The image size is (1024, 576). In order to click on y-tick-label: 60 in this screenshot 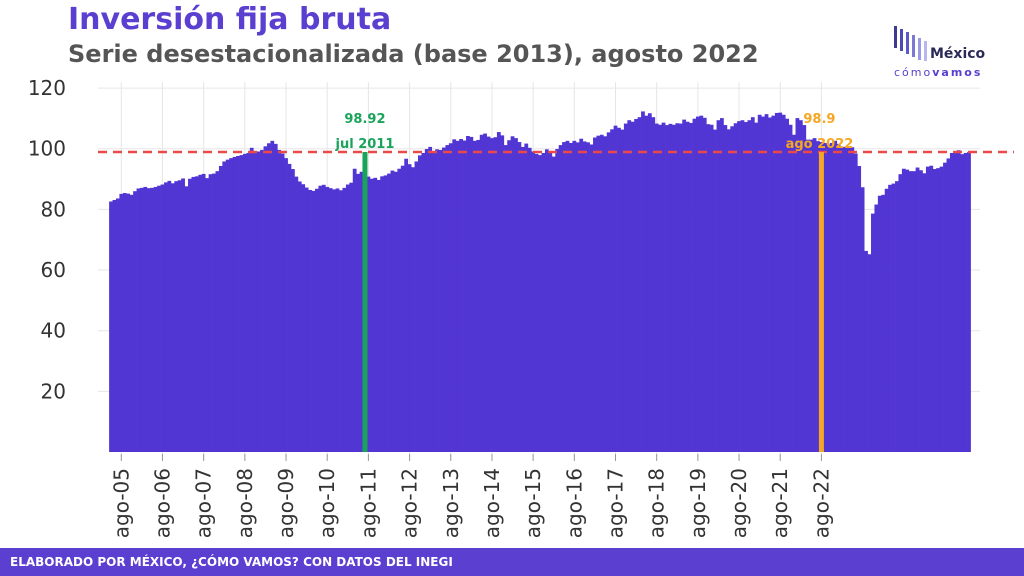, I will do `click(53, 270)`.